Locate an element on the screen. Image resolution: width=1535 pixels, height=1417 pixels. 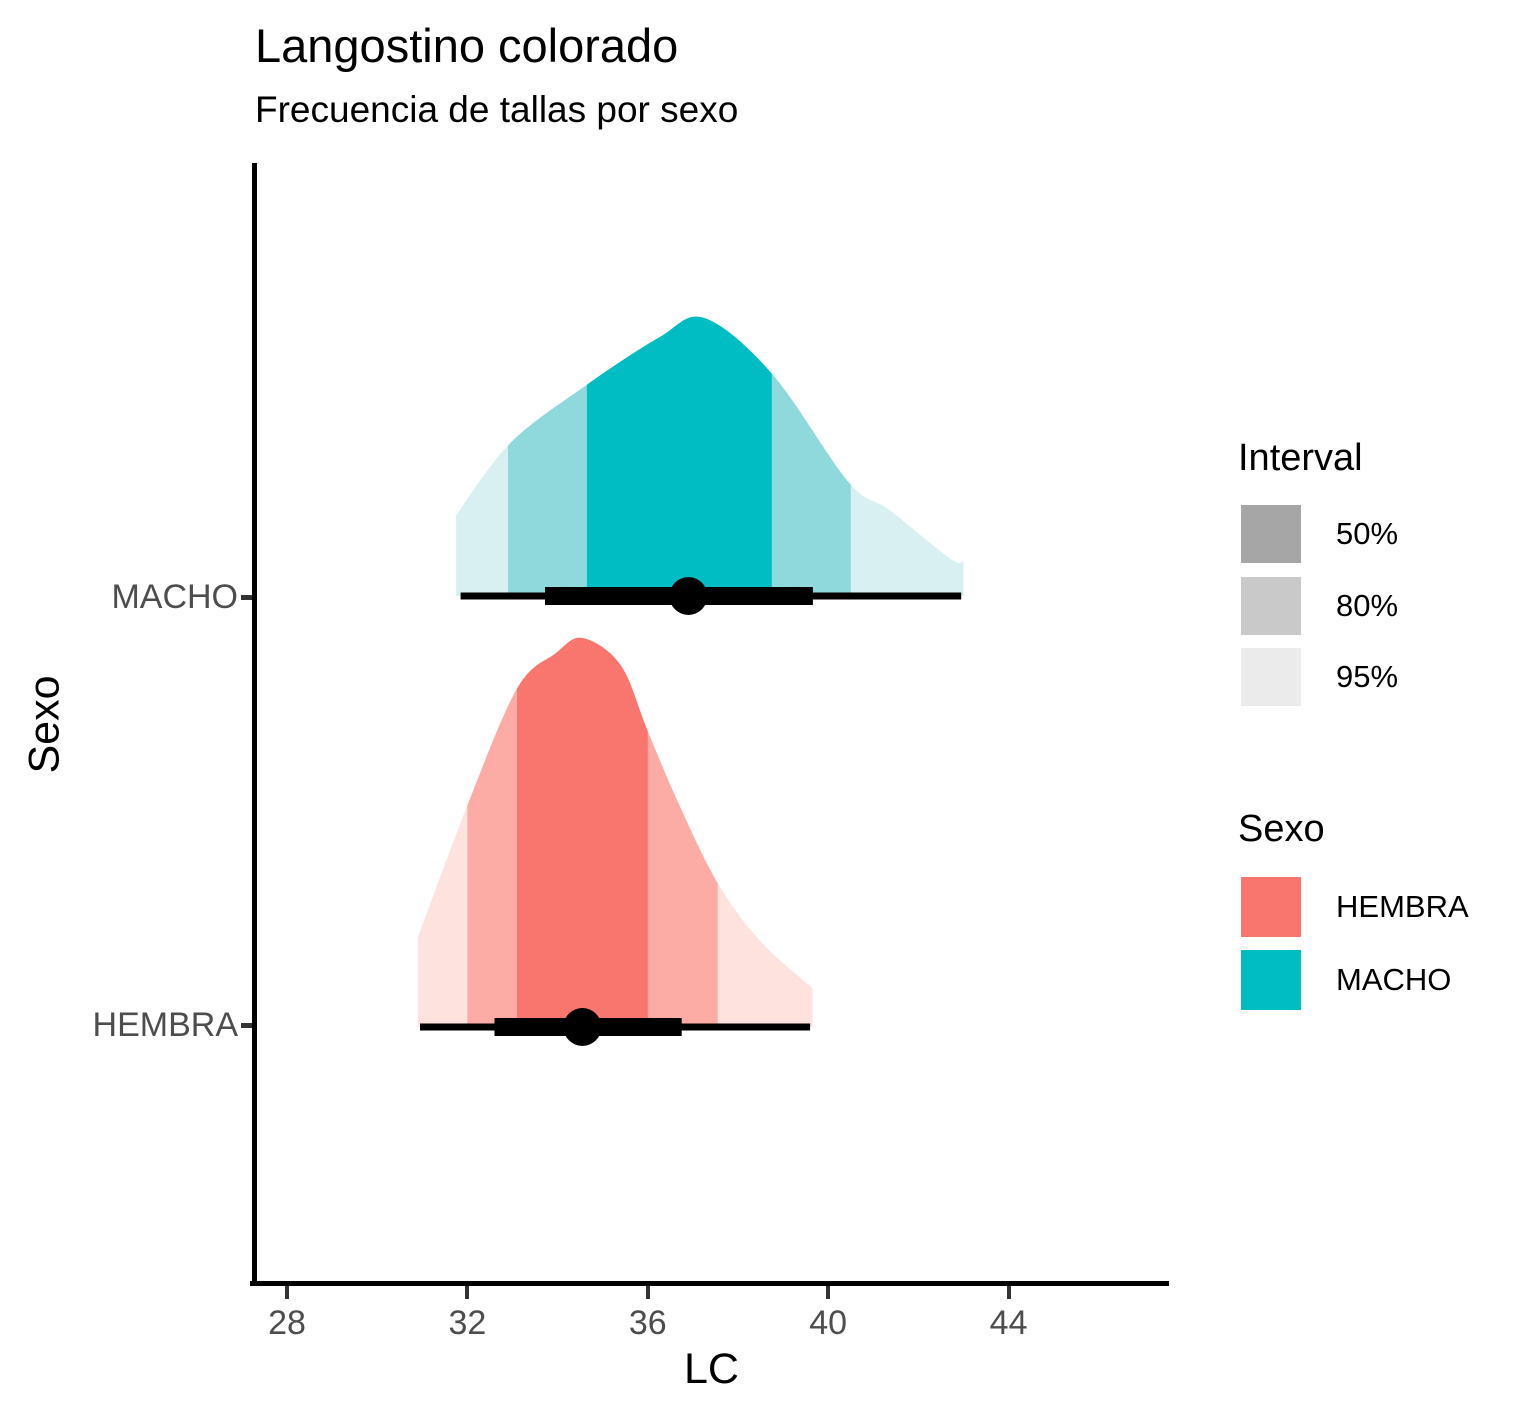
median-point-hembra is located at coordinates (582, 1027).